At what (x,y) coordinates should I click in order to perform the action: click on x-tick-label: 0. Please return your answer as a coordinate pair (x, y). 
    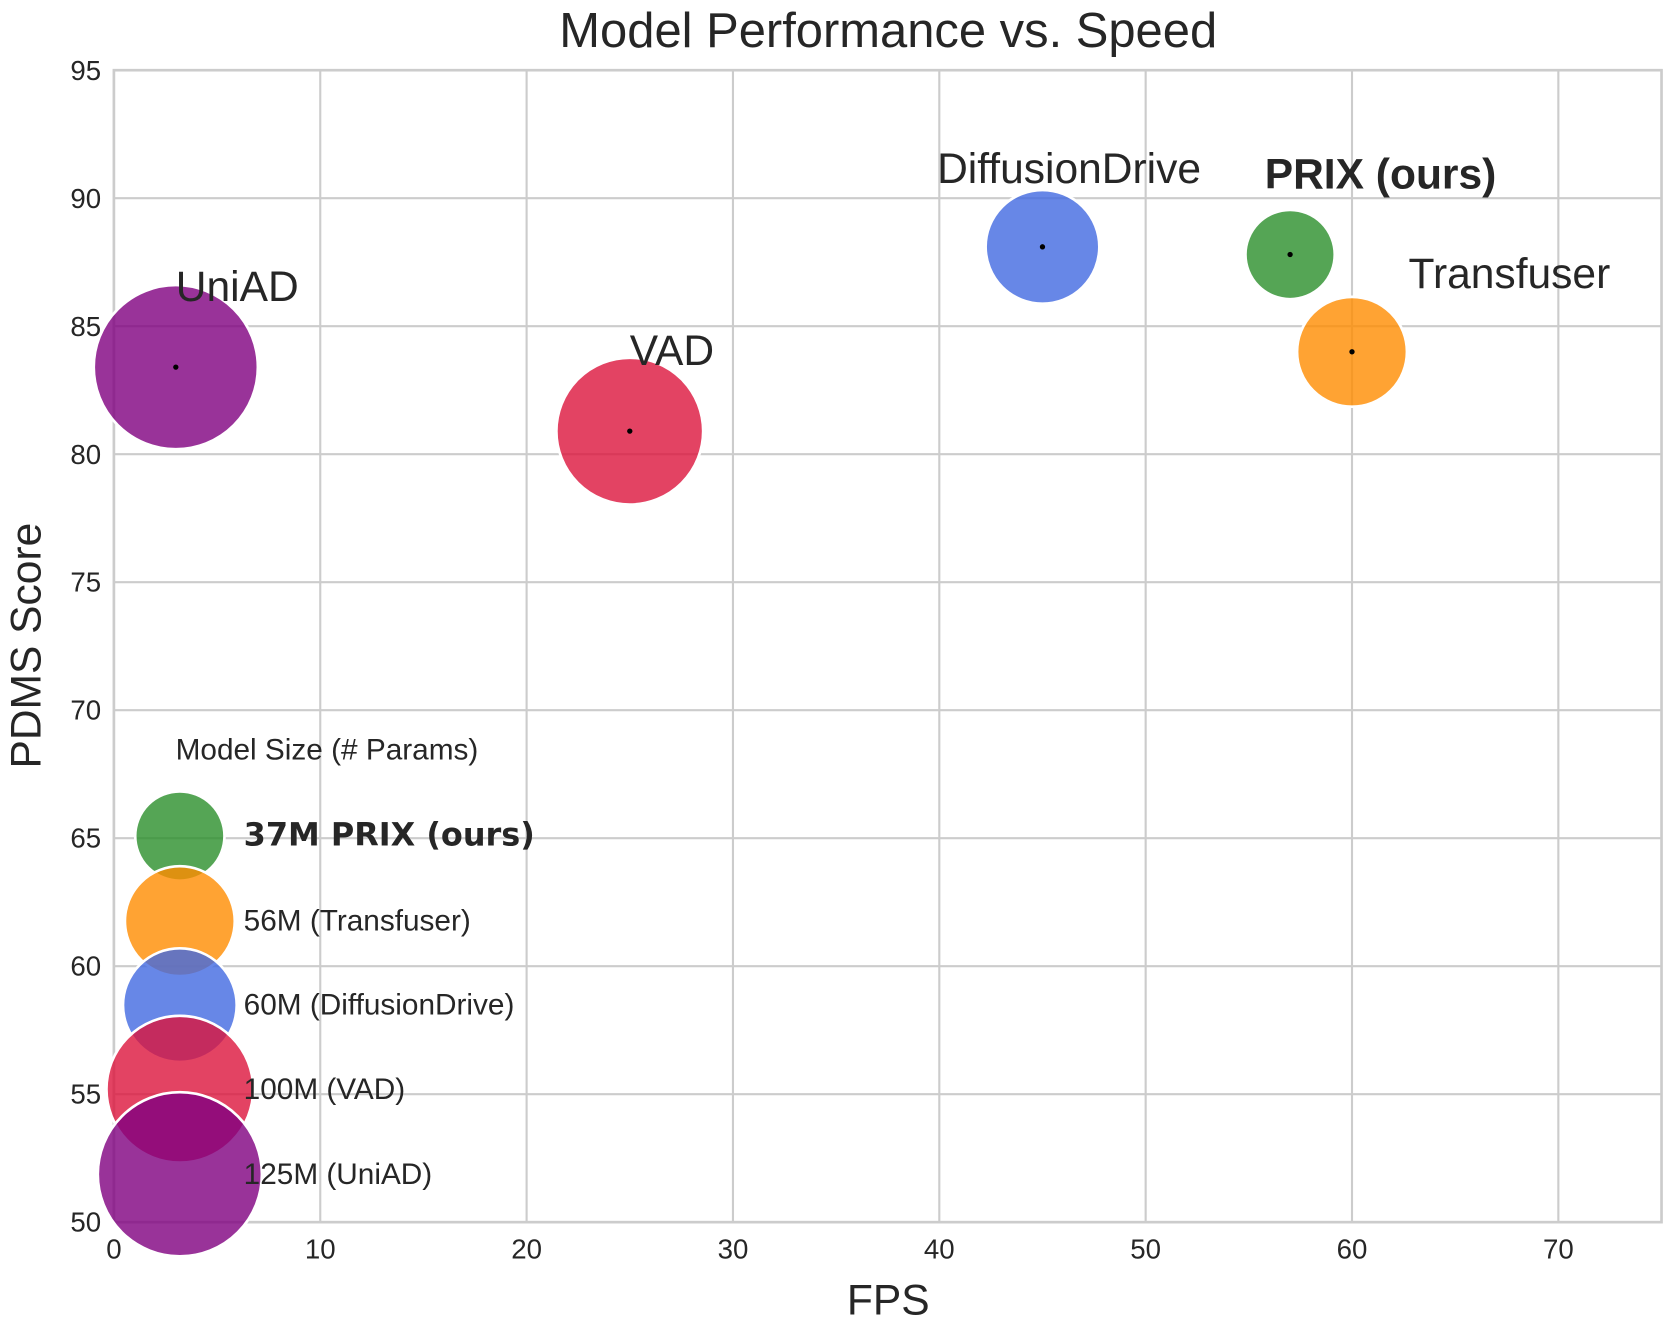
    Looking at the image, I should click on (113, 1248).